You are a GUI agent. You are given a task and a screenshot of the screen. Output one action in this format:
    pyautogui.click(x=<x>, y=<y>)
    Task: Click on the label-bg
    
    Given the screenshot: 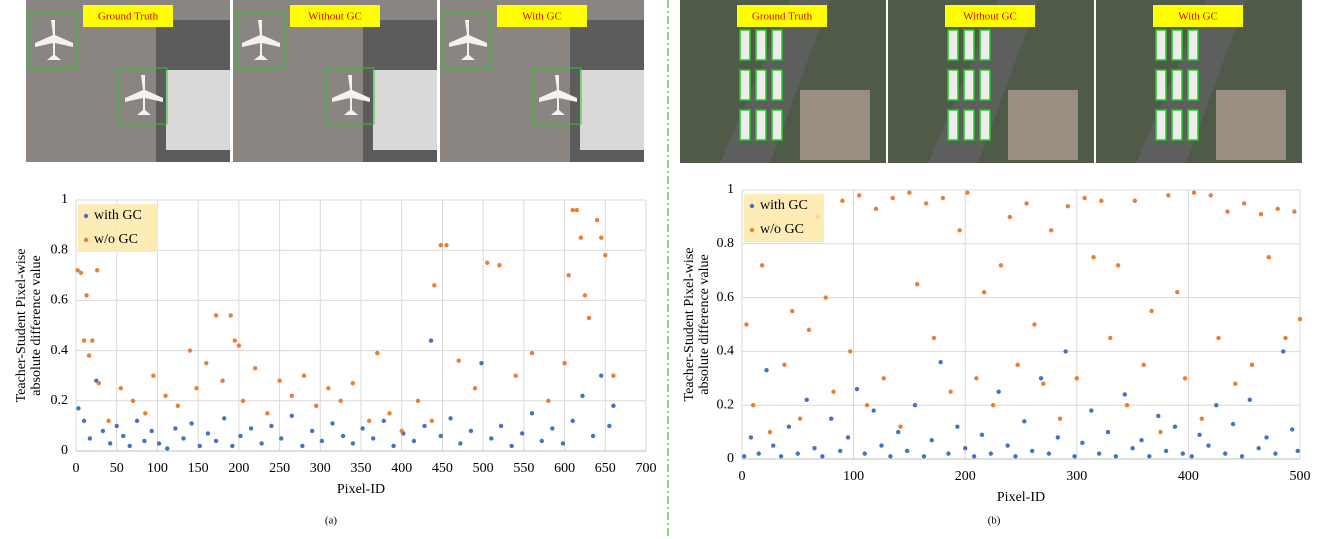 What is the action you would take?
    pyautogui.click(x=990, y=16)
    